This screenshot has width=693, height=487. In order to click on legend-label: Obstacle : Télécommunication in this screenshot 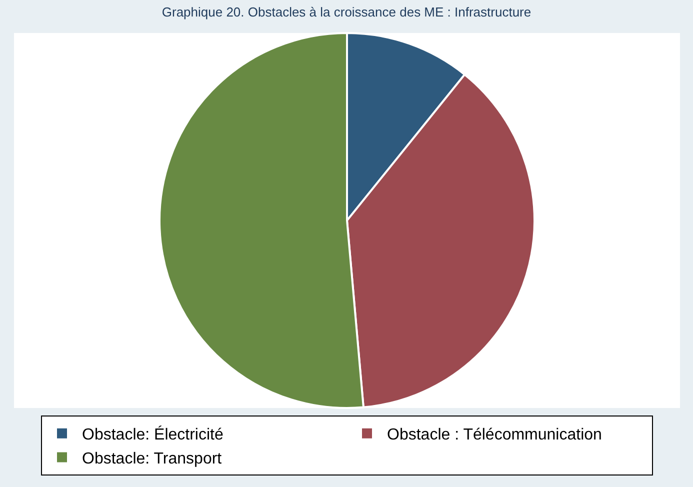, I will do `click(494, 435)`.